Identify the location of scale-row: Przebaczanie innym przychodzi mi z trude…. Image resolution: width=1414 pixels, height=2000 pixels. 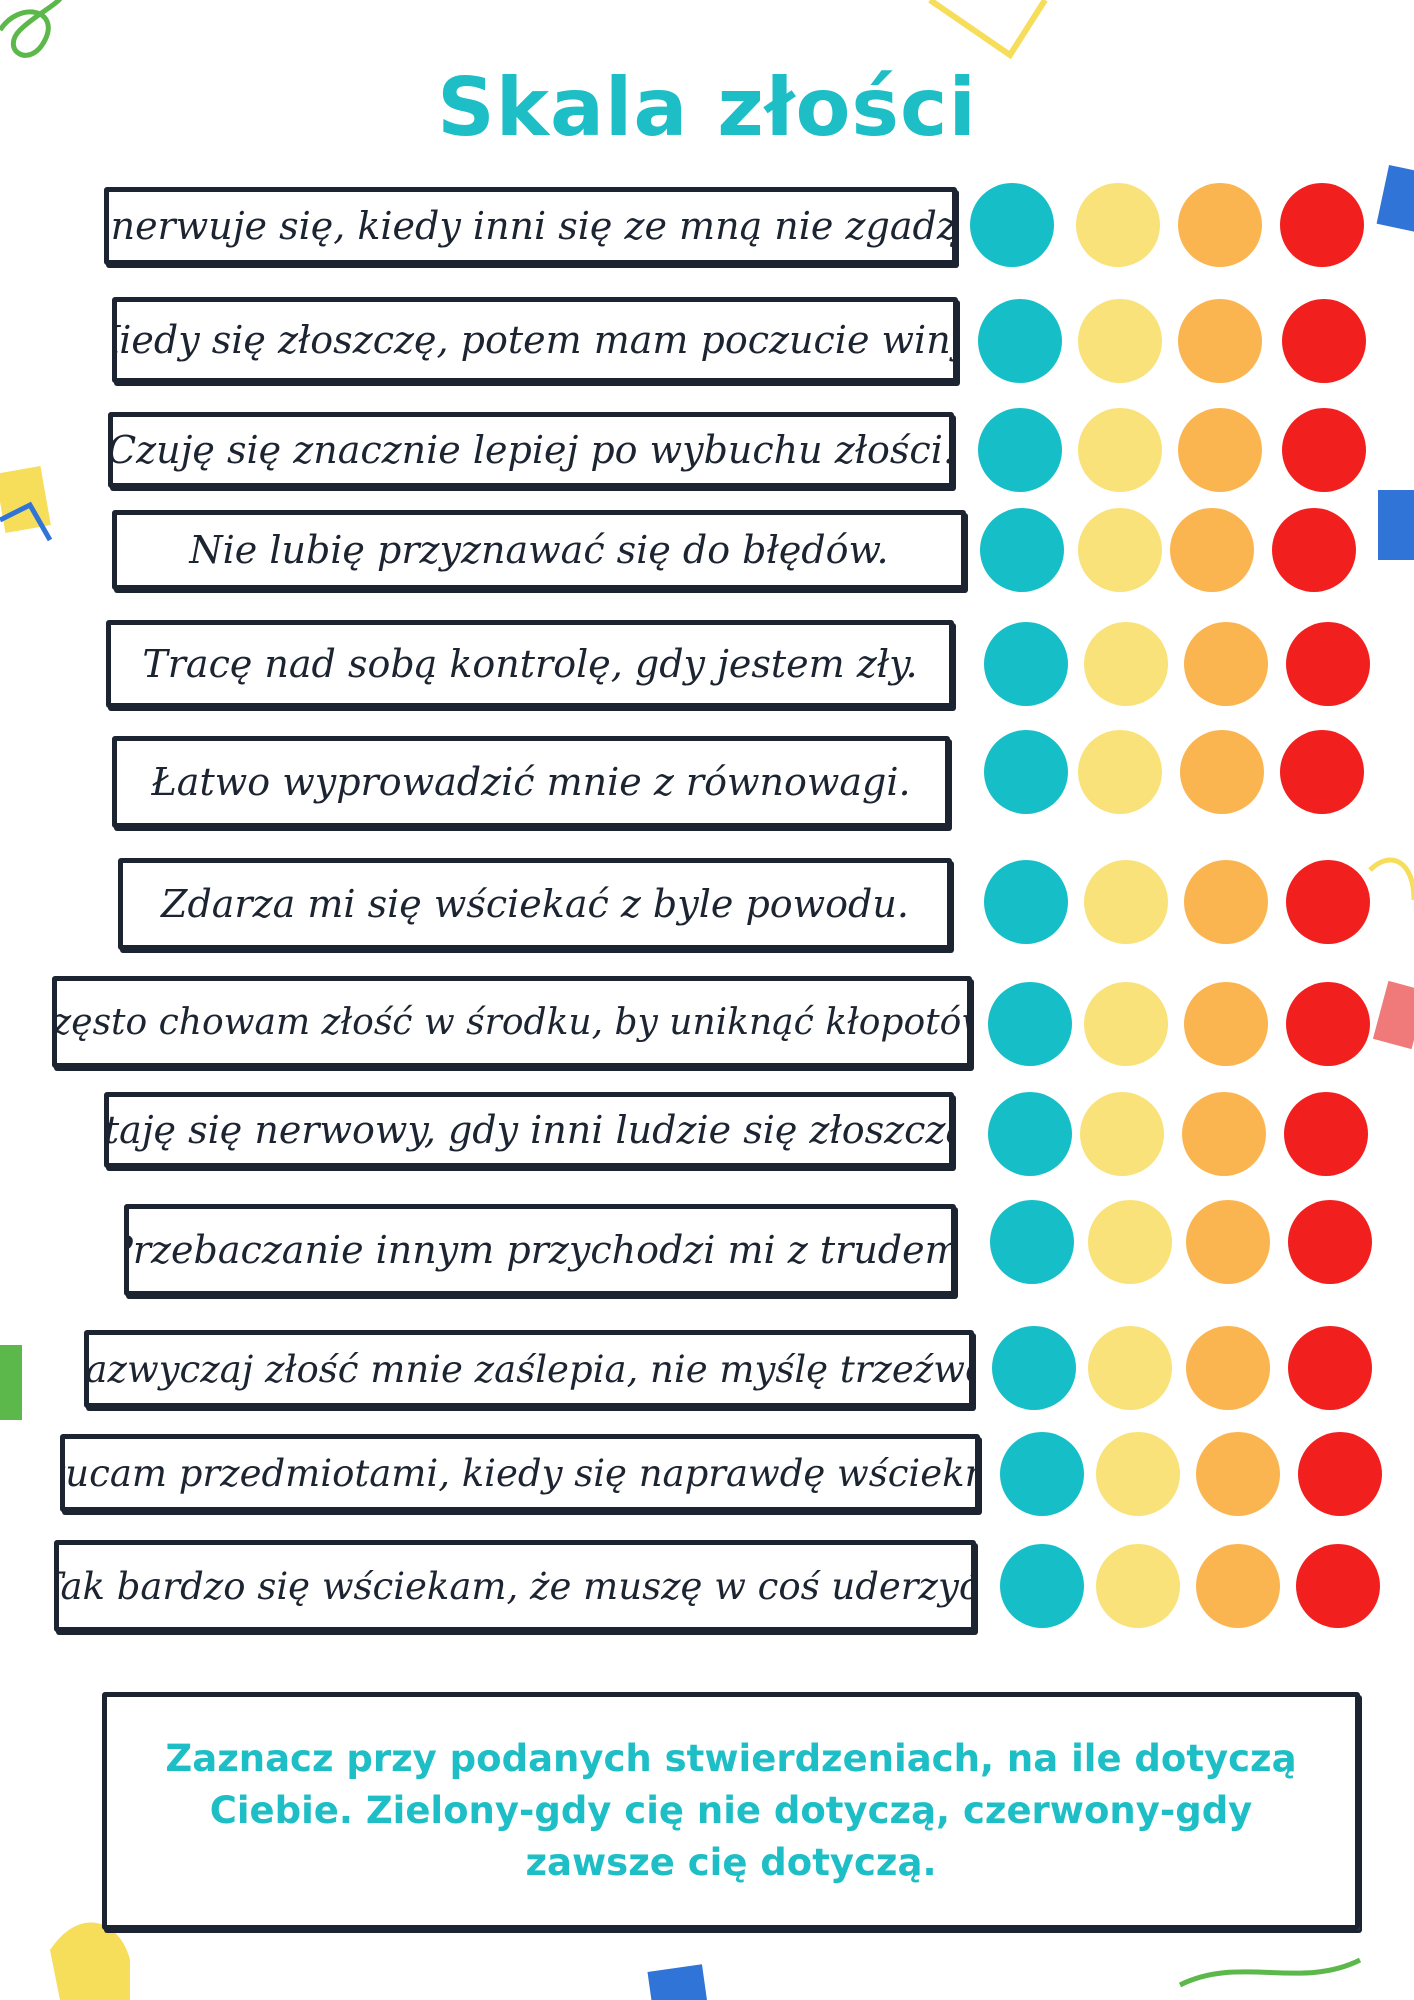
(707, 1248).